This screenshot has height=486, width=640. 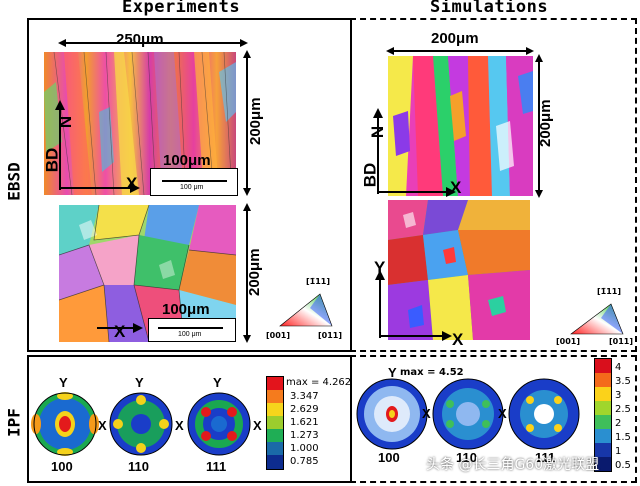 I want to click on sim-axis-n: N, so click(x=378, y=132).